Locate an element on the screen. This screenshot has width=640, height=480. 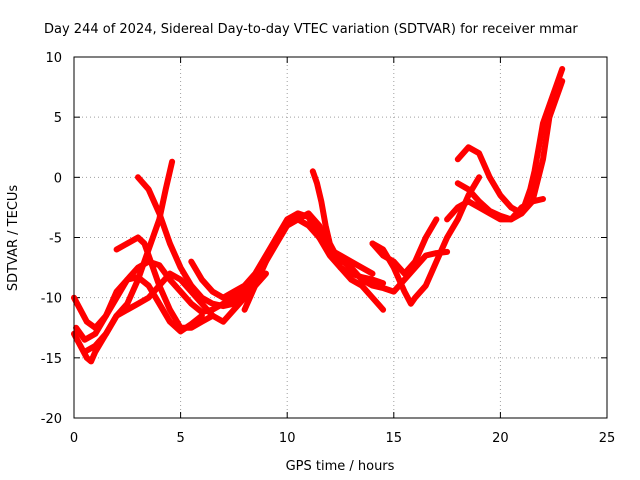
y-tick-label: -10 is located at coordinates (51, 299).